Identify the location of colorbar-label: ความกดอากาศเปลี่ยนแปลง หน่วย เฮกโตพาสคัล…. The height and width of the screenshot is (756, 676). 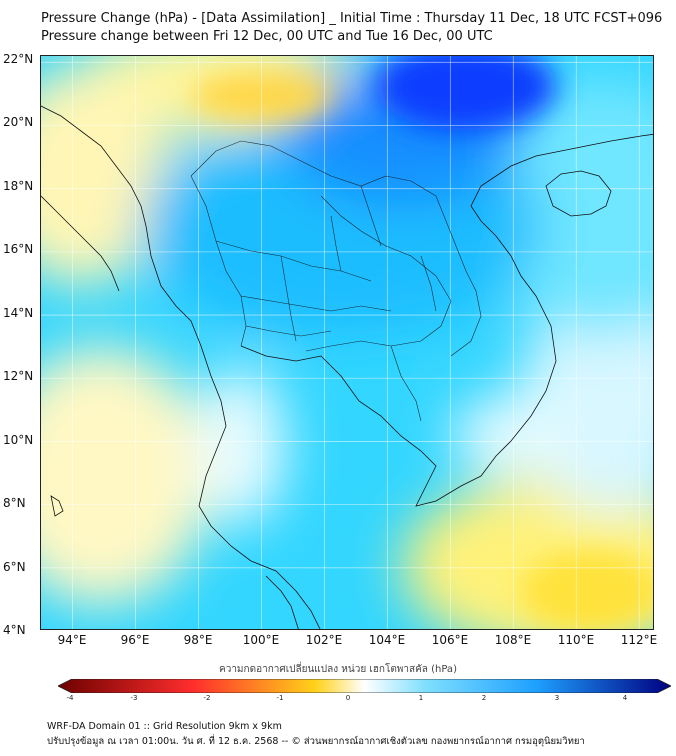
(338, 669).